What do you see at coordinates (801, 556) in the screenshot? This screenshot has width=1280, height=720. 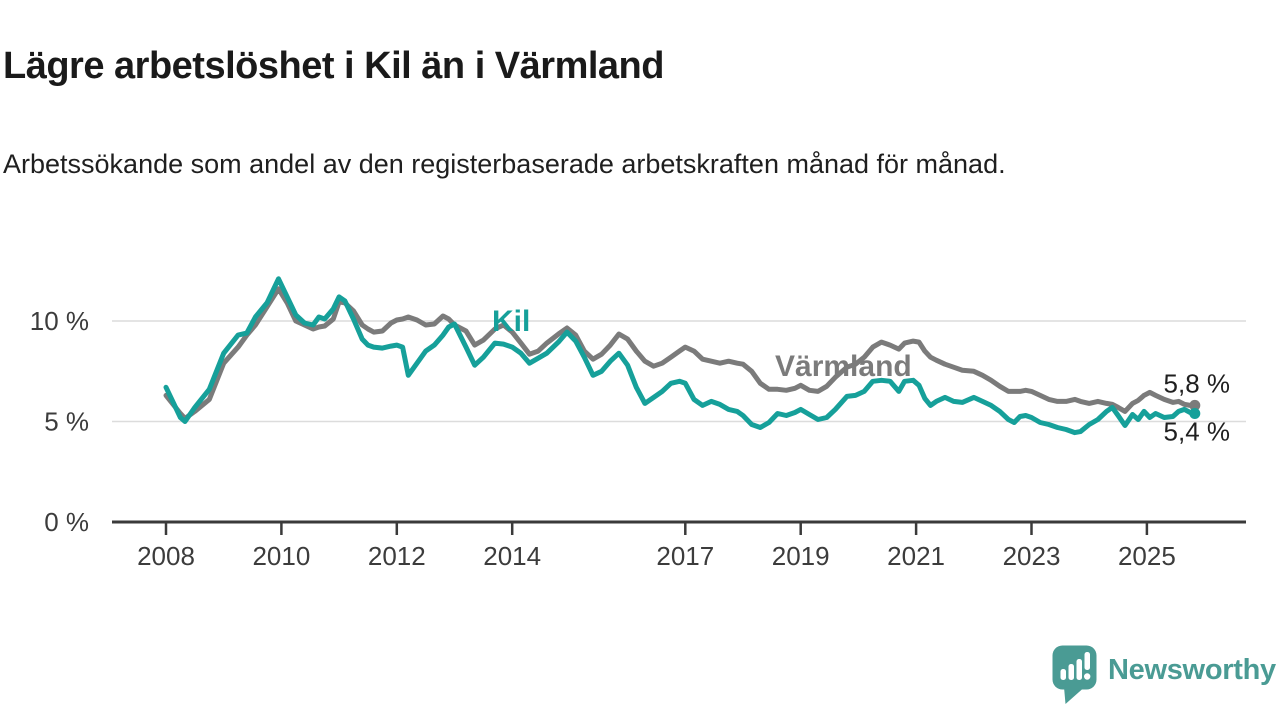 I see `x-tick-label-2019: 2019` at bounding box center [801, 556].